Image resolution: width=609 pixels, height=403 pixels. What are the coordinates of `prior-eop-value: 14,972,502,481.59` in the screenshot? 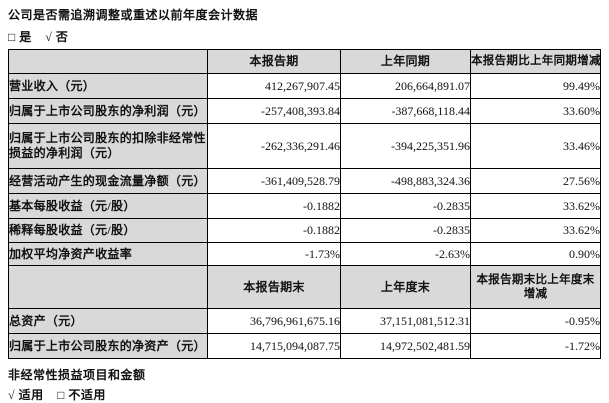 It's located at (405, 346).